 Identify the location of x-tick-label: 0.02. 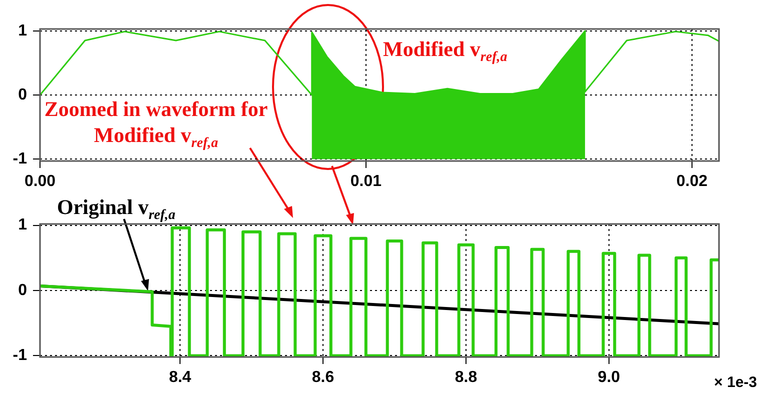
(692, 181).